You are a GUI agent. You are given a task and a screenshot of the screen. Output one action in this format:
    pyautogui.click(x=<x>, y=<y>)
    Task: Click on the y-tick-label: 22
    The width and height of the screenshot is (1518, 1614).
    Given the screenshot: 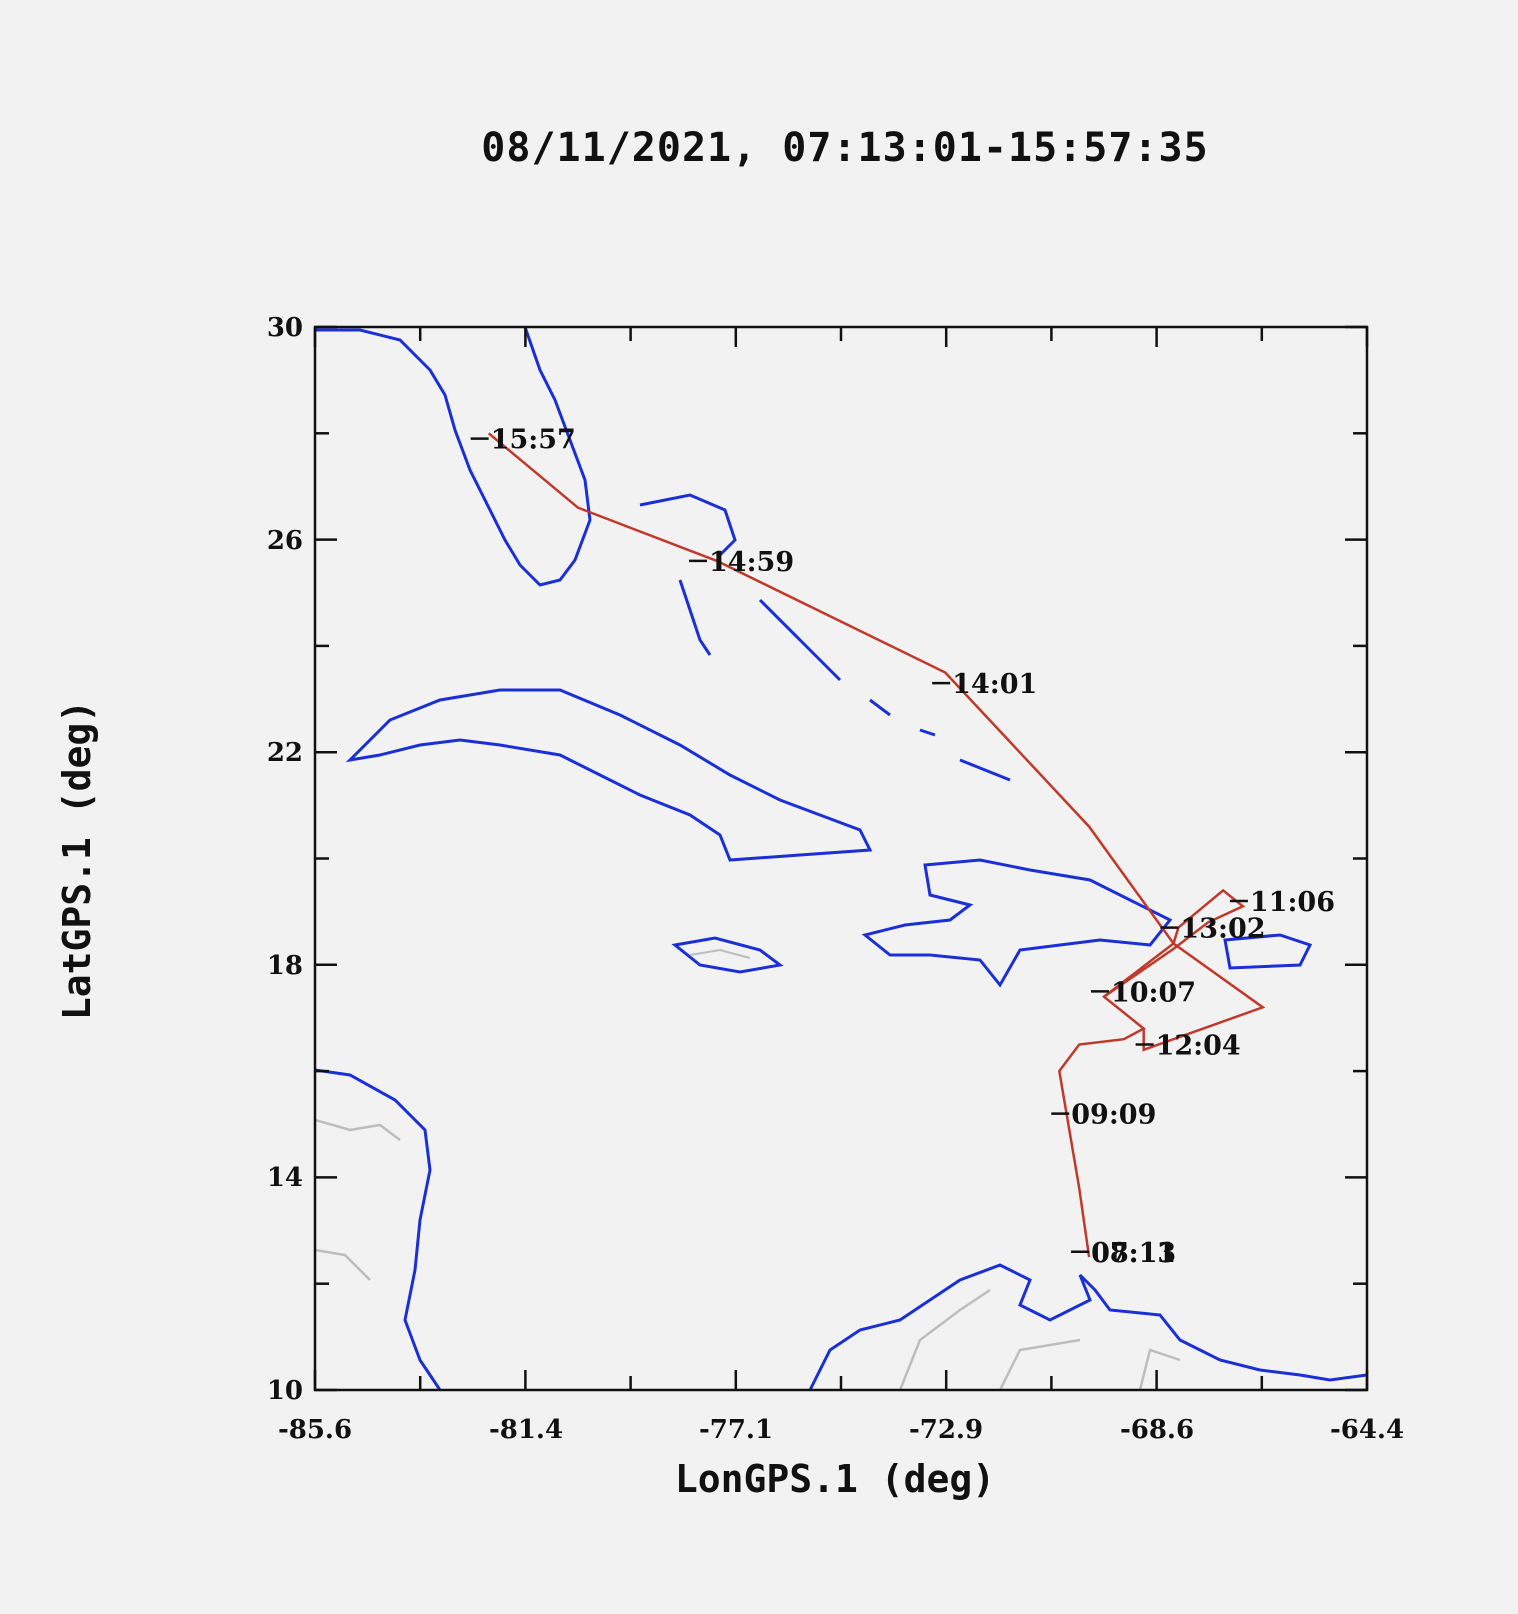 What is the action you would take?
    pyautogui.click(x=285, y=753)
    